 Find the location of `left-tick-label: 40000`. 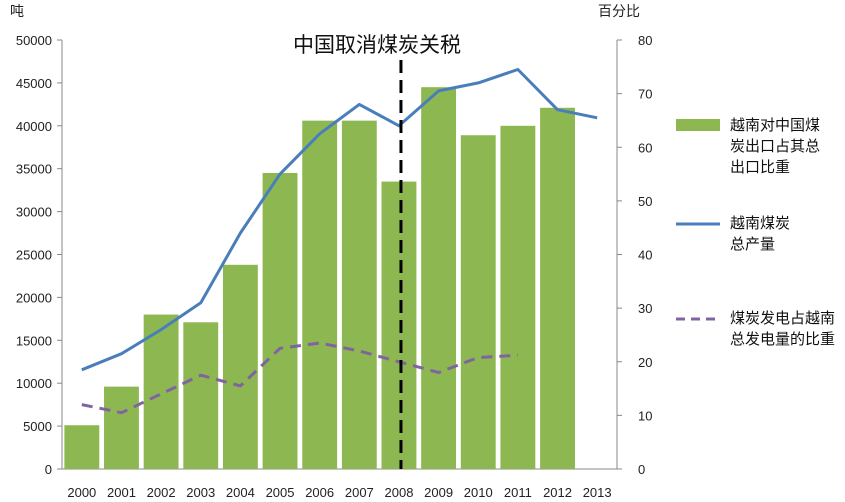

left-tick-label: 40000 is located at coordinates (34, 126).